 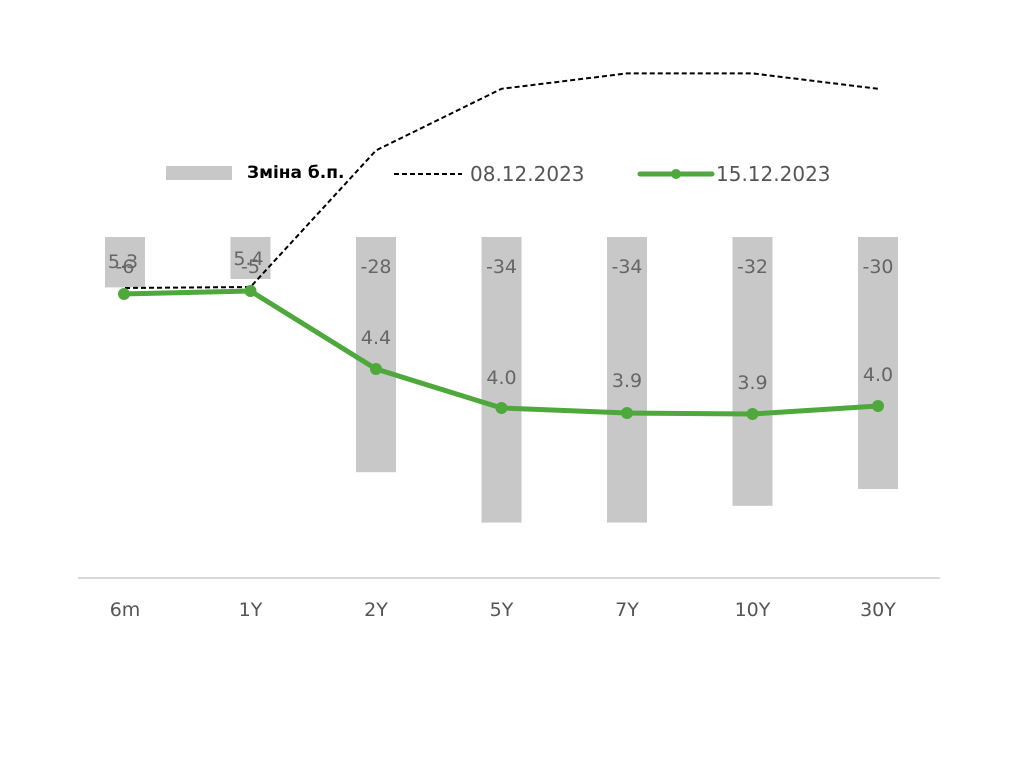 I want to click on dashed-label-6m: 5.3, so click(x=123, y=262).